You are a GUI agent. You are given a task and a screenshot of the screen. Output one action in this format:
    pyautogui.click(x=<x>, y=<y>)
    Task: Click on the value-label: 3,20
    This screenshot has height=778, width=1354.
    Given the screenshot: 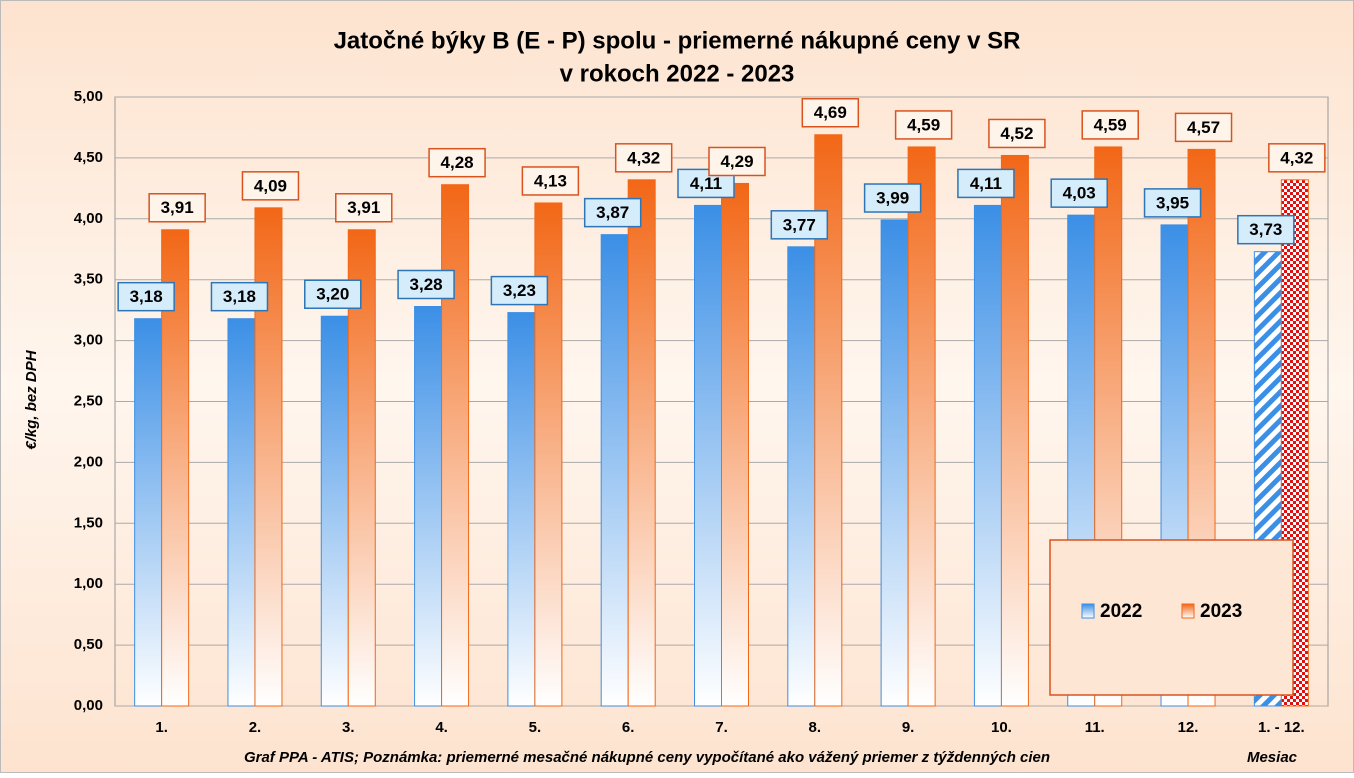 What is the action you would take?
    pyautogui.click(x=332, y=294)
    